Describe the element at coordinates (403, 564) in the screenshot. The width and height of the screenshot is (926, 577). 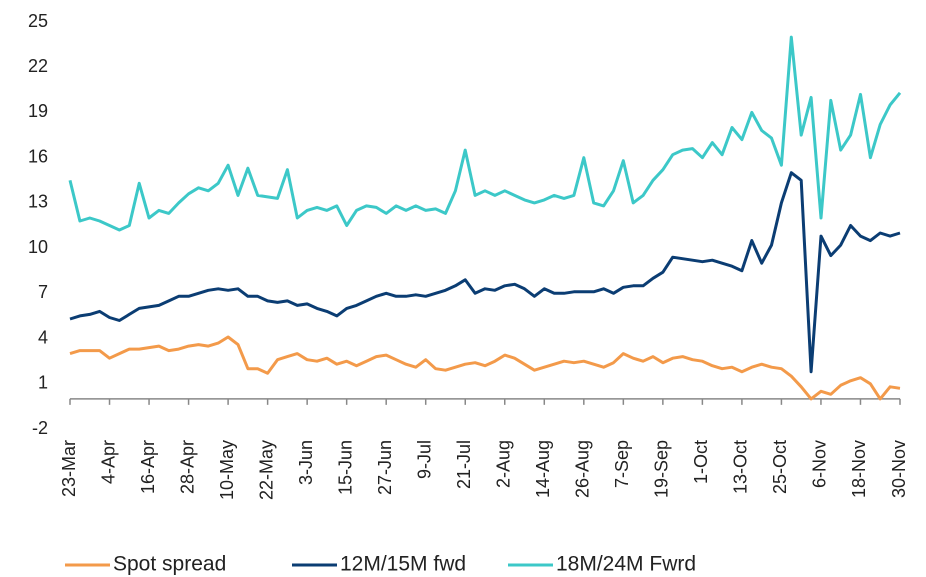
I see `legend-label: 12M/15M fwd` at that location.